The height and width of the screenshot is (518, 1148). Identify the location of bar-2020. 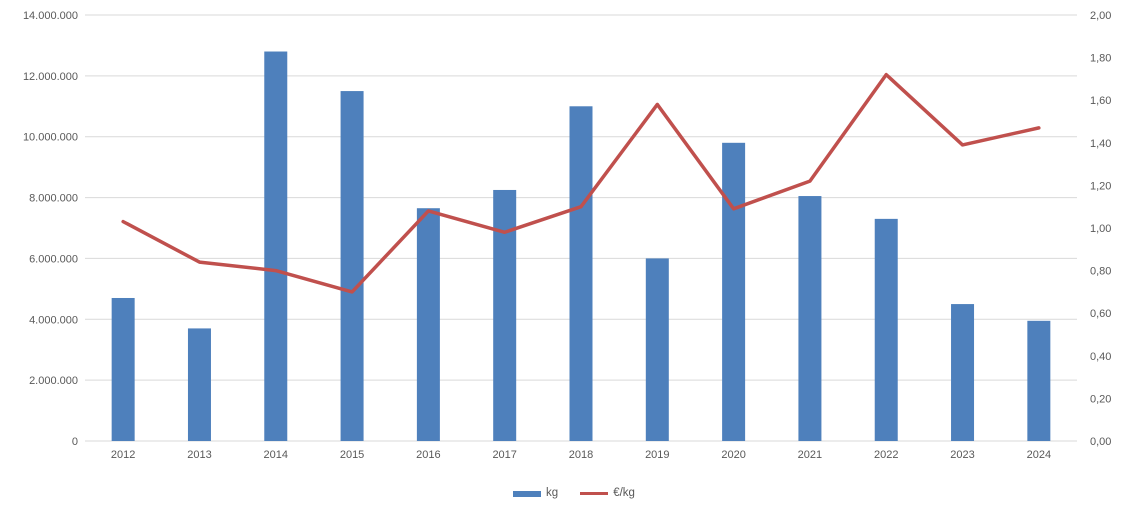
(734, 292).